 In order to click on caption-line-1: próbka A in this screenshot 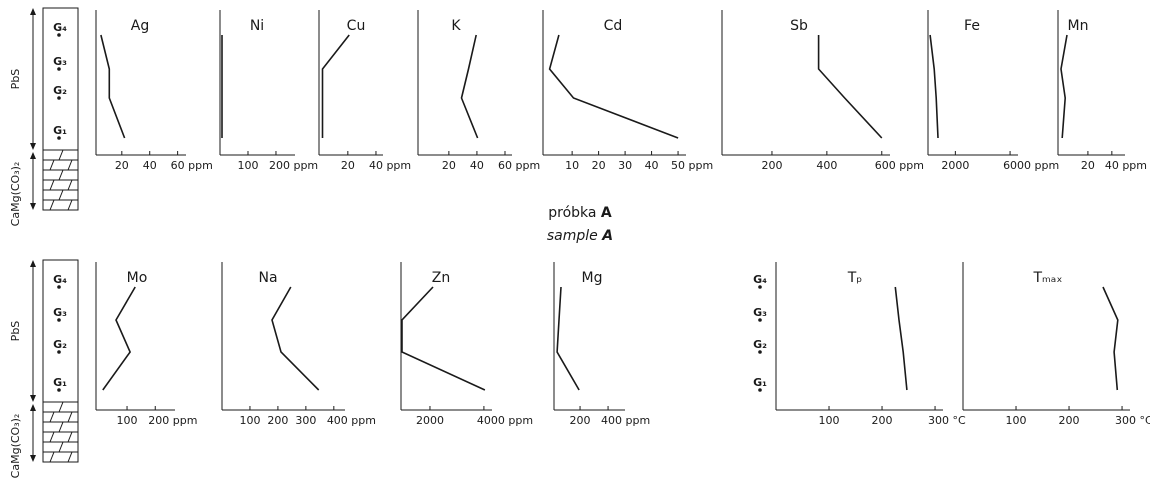, I will do `click(580, 213)`.